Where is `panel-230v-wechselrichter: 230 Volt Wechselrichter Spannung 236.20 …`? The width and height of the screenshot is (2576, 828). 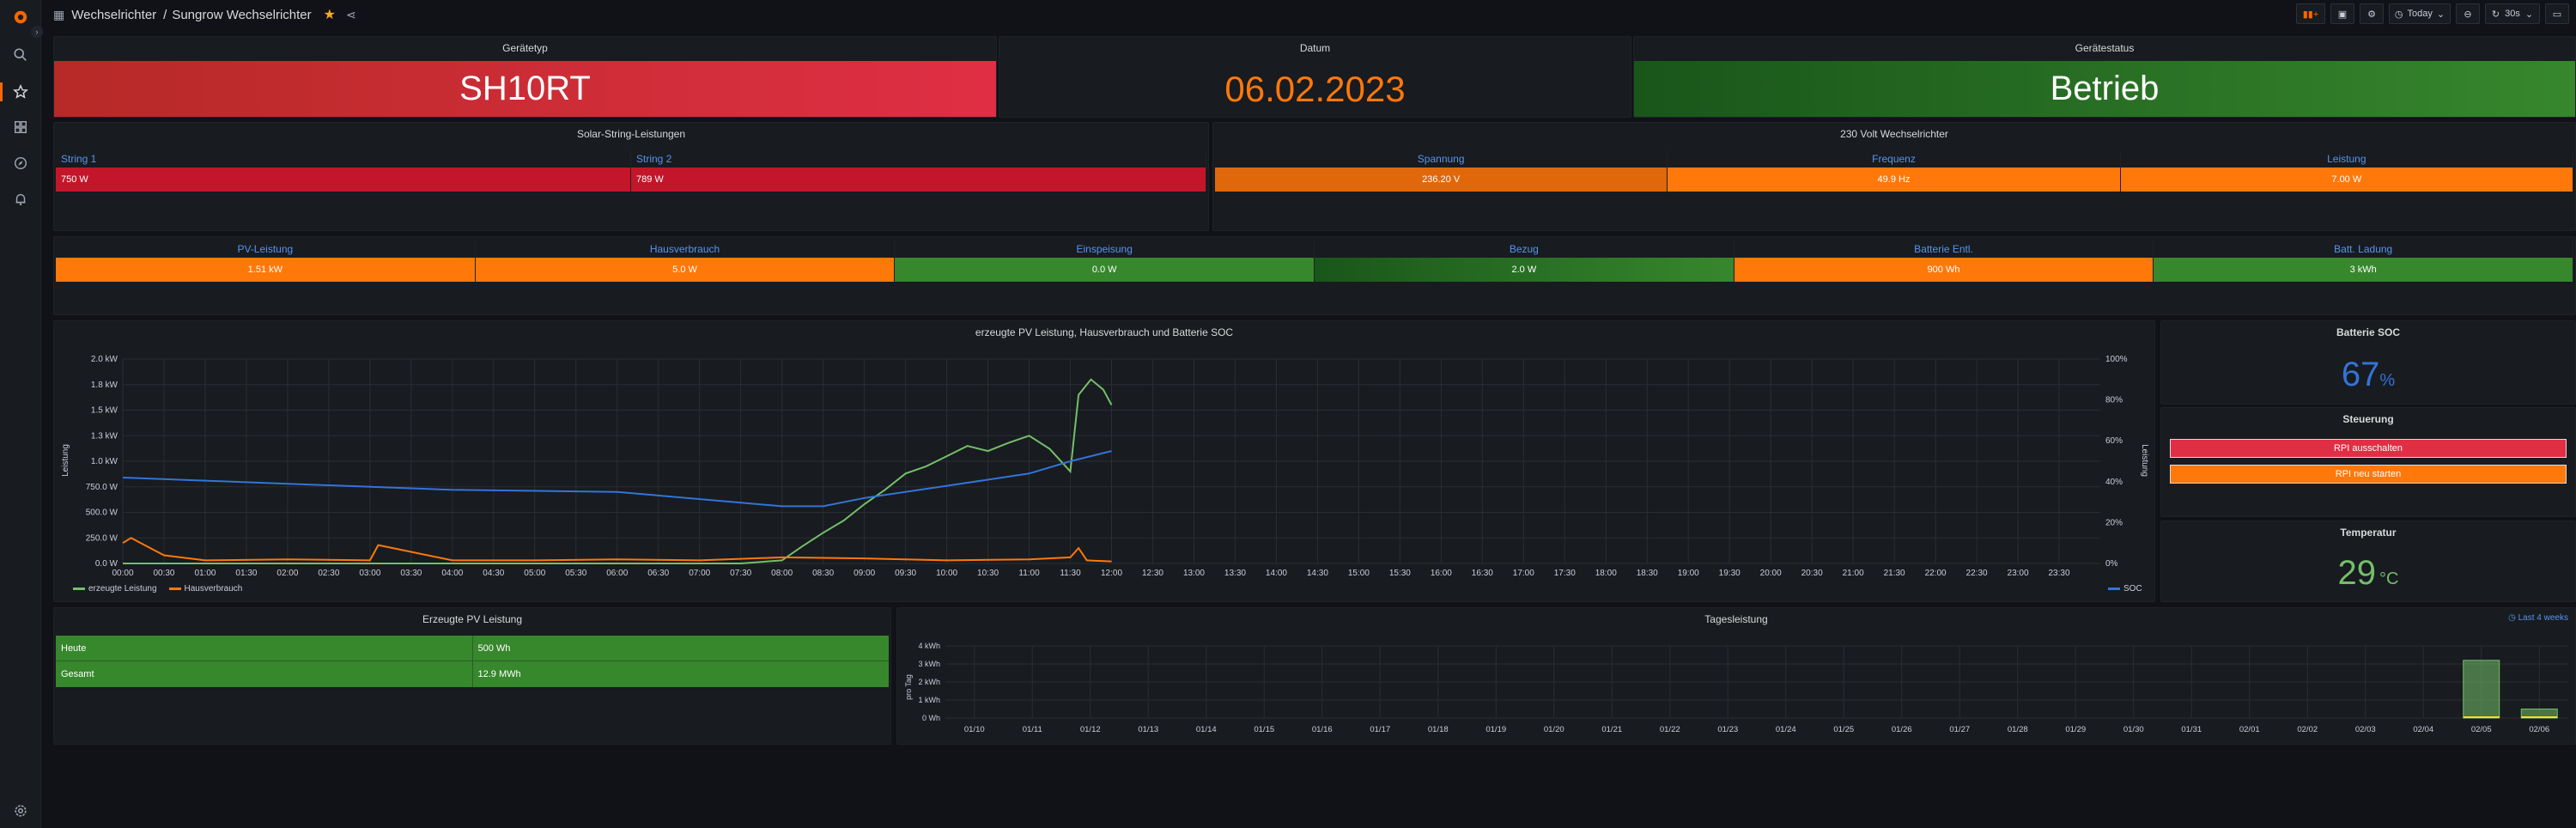
panel-230v-wechselrichter: 230 Volt Wechselrichter Spannung 236.20 … is located at coordinates (1894, 176).